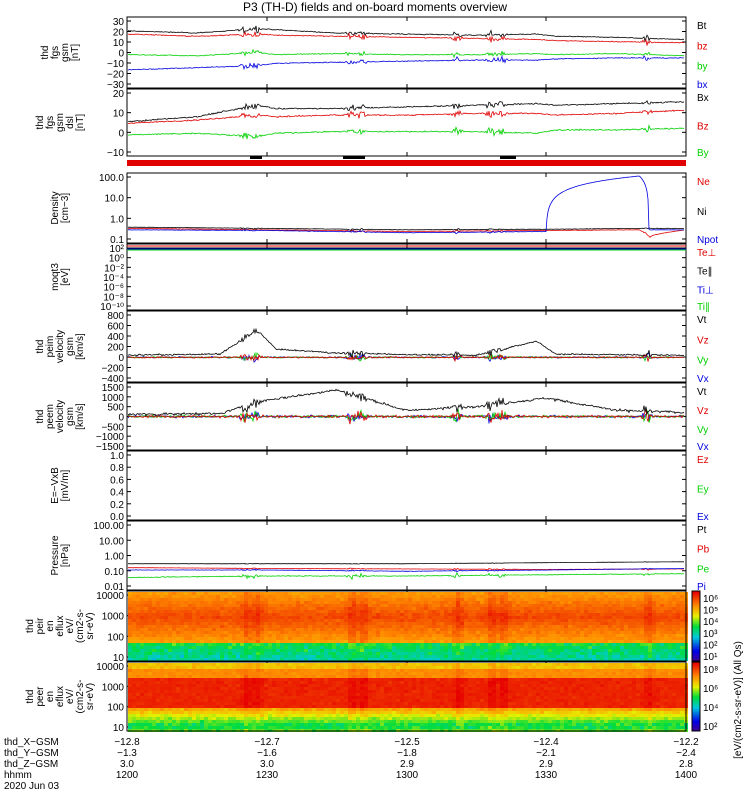 The image size is (750, 800). What do you see at coordinates (406, 205) in the screenshot?
I see `series-line-Npot` at bounding box center [406, 205].